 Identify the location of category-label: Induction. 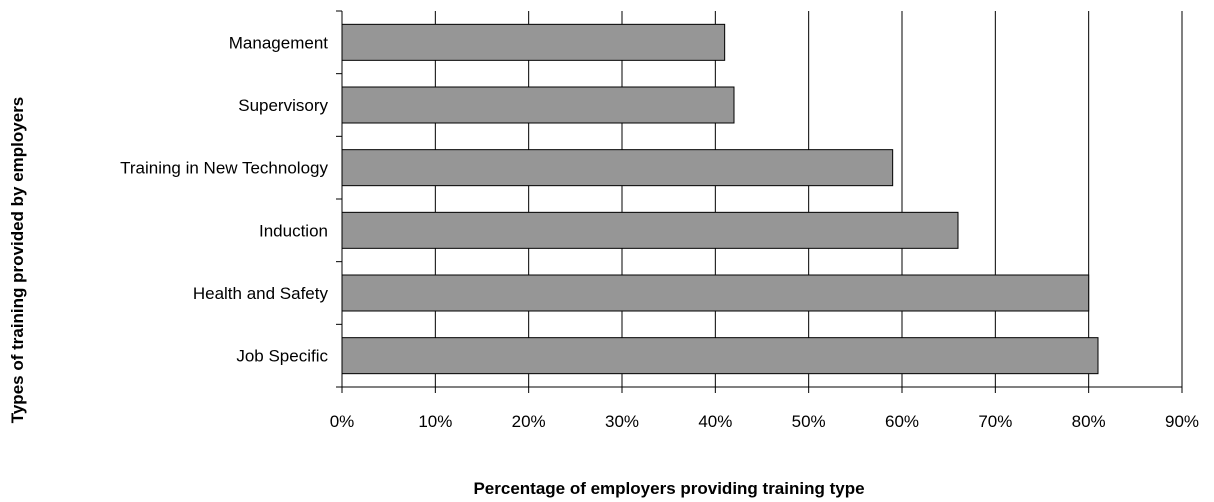
(293, 230).